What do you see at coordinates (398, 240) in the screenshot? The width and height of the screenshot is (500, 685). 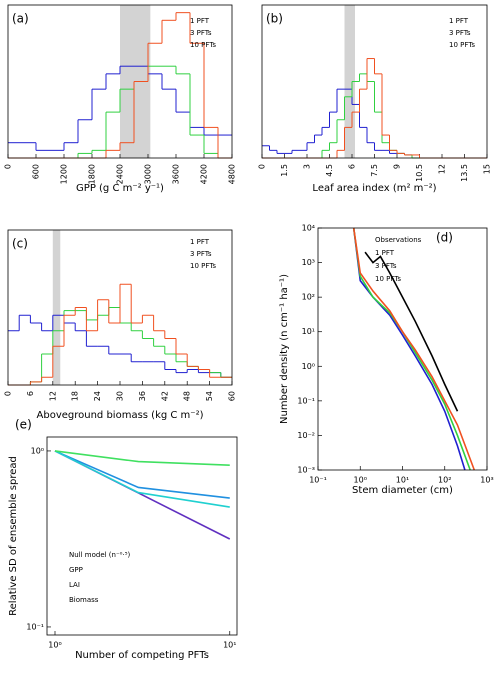 I see `legend-entry: Observations` at bounding box center [398, 240].